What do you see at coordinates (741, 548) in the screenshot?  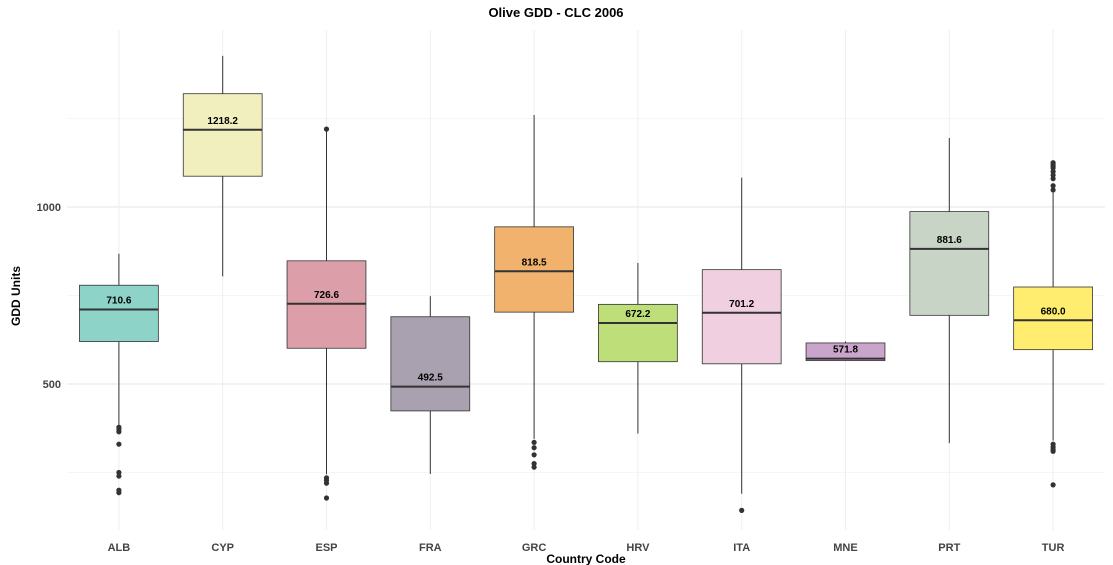 I see `x-tick-label: ITA` at bounding box center [741, 548].